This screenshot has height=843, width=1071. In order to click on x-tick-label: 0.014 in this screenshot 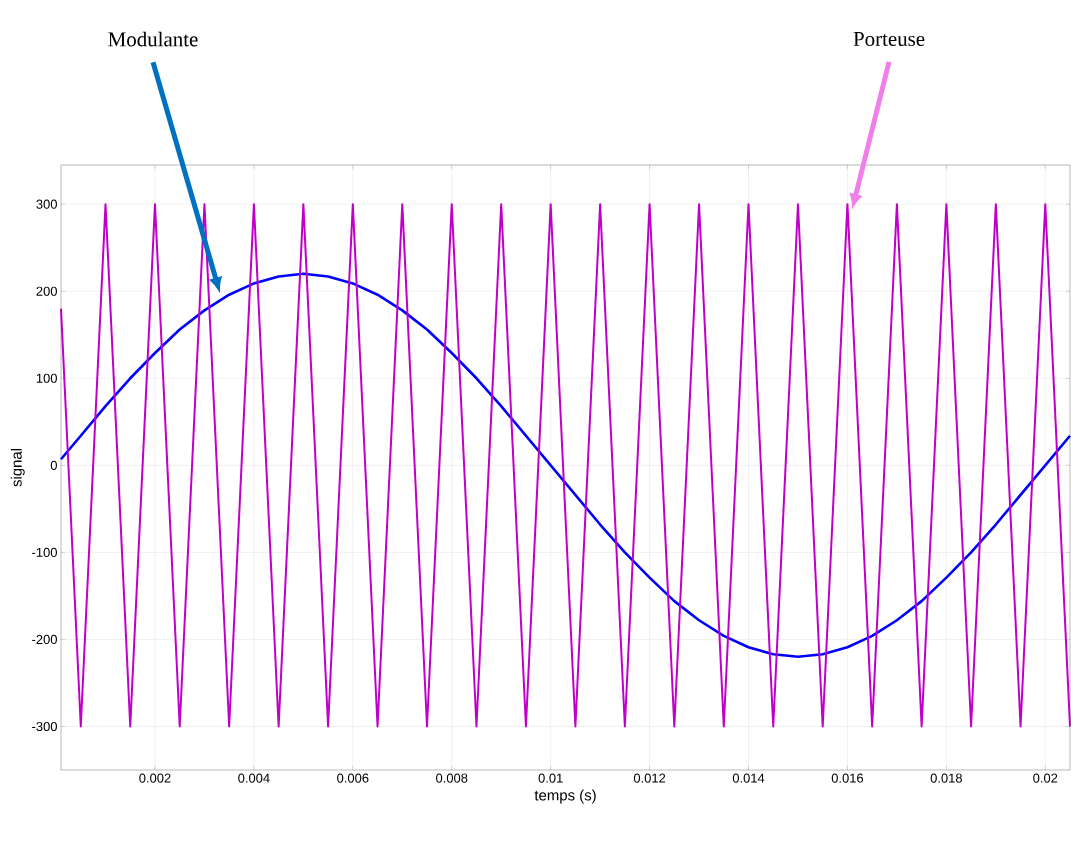, I will do `click(748, 778)`.